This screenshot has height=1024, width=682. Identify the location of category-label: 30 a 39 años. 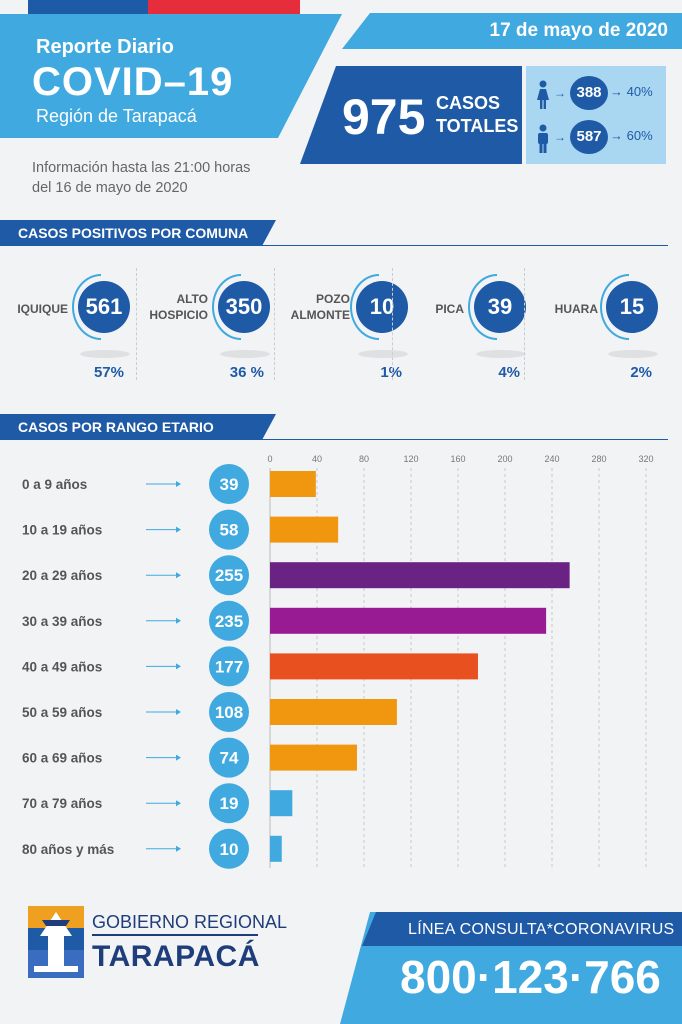
(62, 621).